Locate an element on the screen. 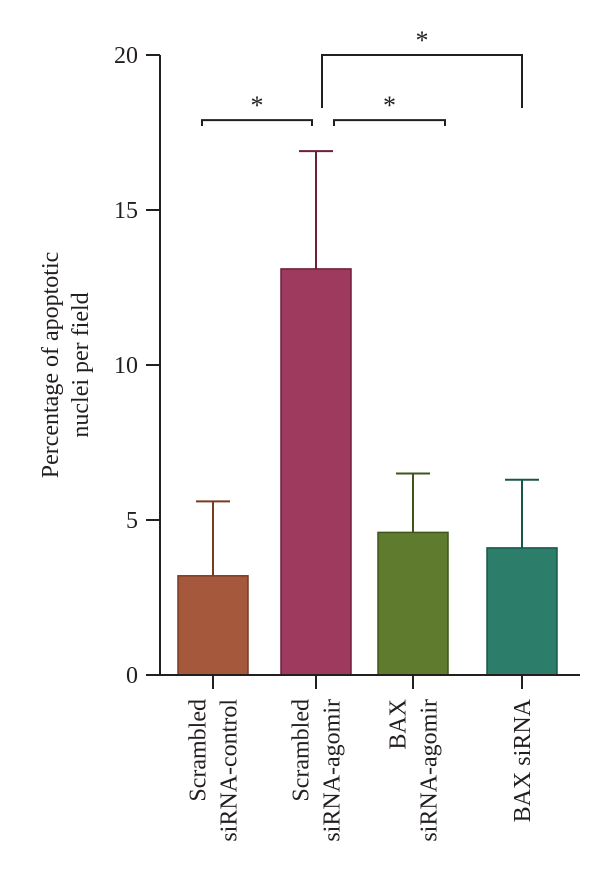 This screenshot has height=892, width=600. significance-brackets: * * * is located at coordinates (362, 76).